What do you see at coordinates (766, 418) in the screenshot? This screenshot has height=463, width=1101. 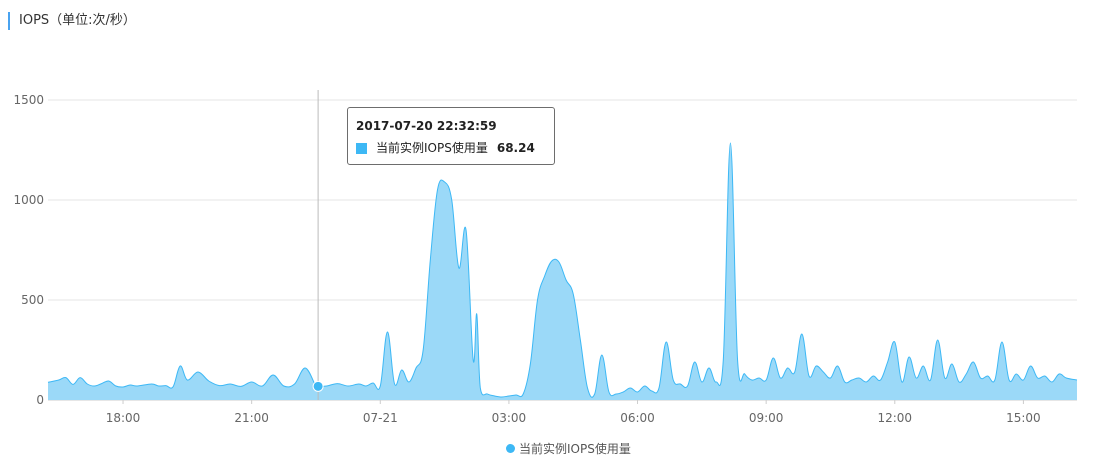 I see `x-tick-label: 09:00` at bounding box center [766, 418].